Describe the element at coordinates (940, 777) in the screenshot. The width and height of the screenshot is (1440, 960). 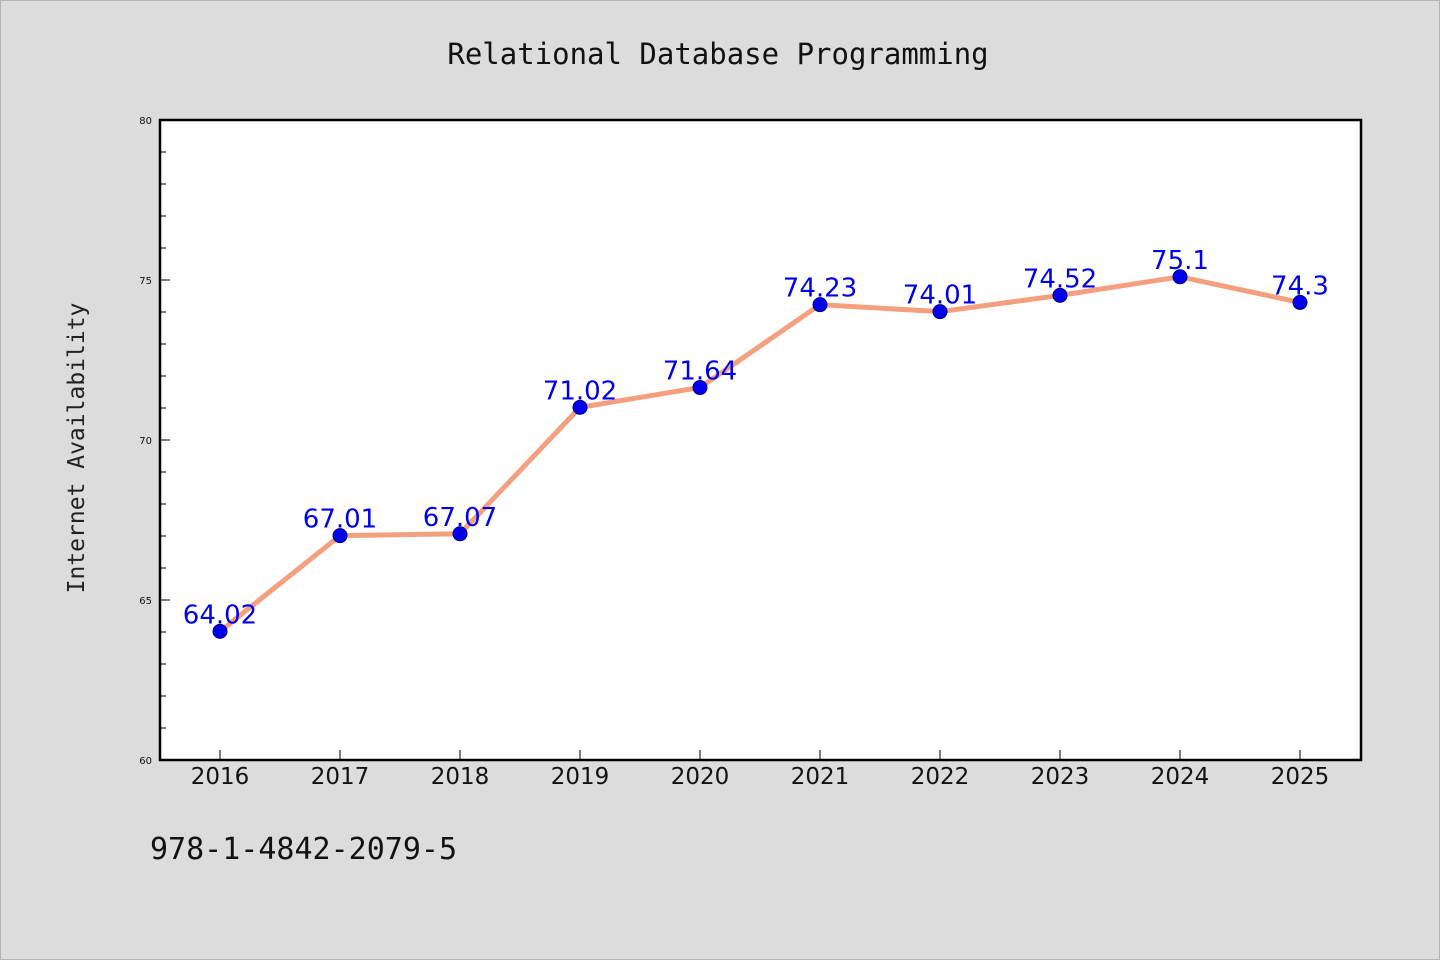
I see `x-tick-label: 2022` at that location.